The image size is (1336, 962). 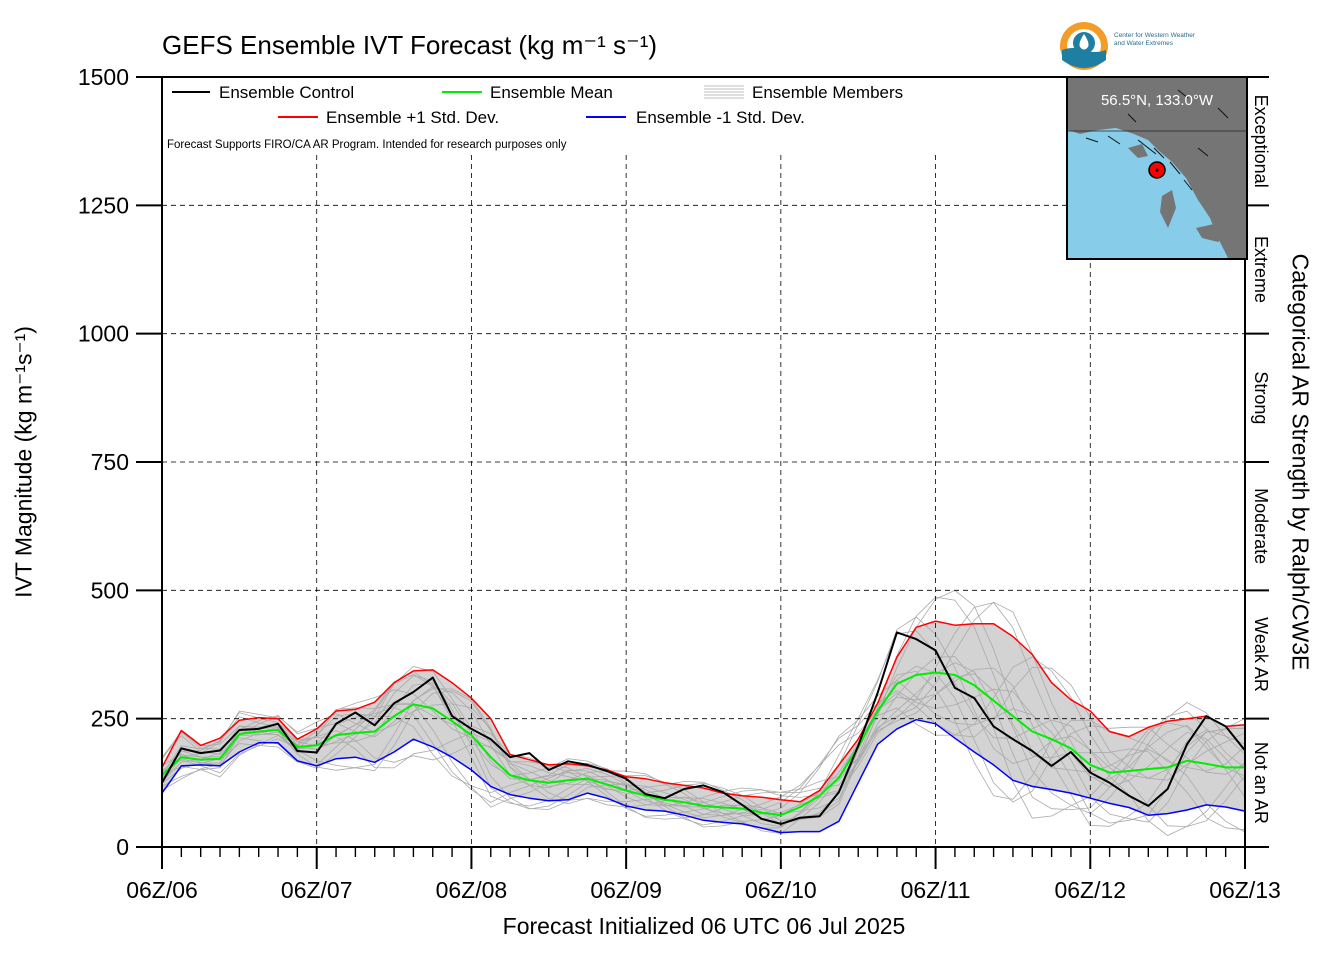 I want to click on x-axis-label: Forecast Initialized 06 UTC 06 Jul 2025, so click(x=704, y=926).